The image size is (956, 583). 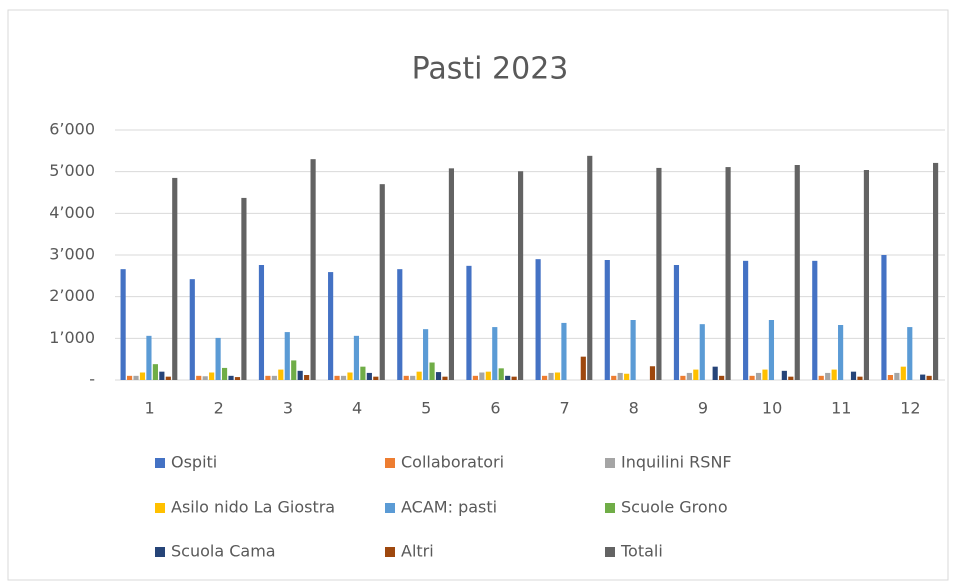 What do you see at coordinates (703, 408) in the screenshot?
I see `x-tick-label: 9` at bounding box center [703, 408].